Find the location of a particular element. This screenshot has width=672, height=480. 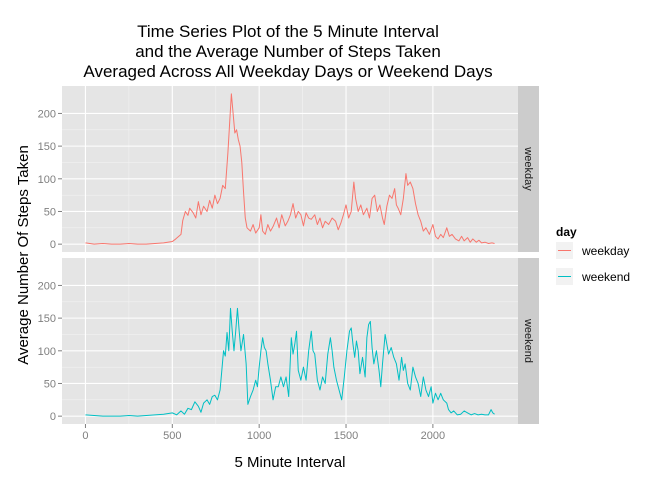

legend-label-weekday: weekday is located at coordinates (605, 251).